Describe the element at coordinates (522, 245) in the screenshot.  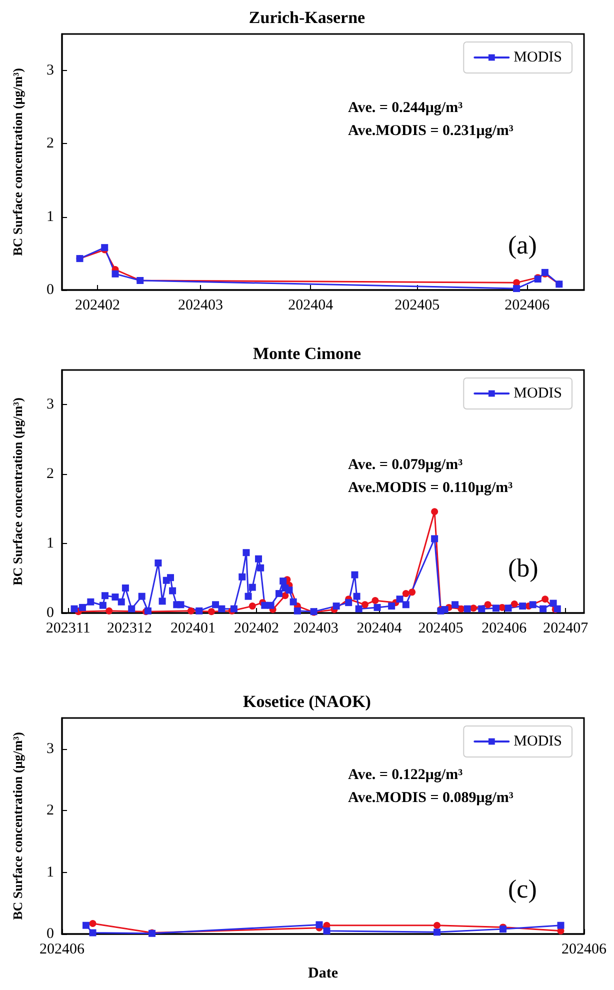
I see `annotation: (a)` at that location.